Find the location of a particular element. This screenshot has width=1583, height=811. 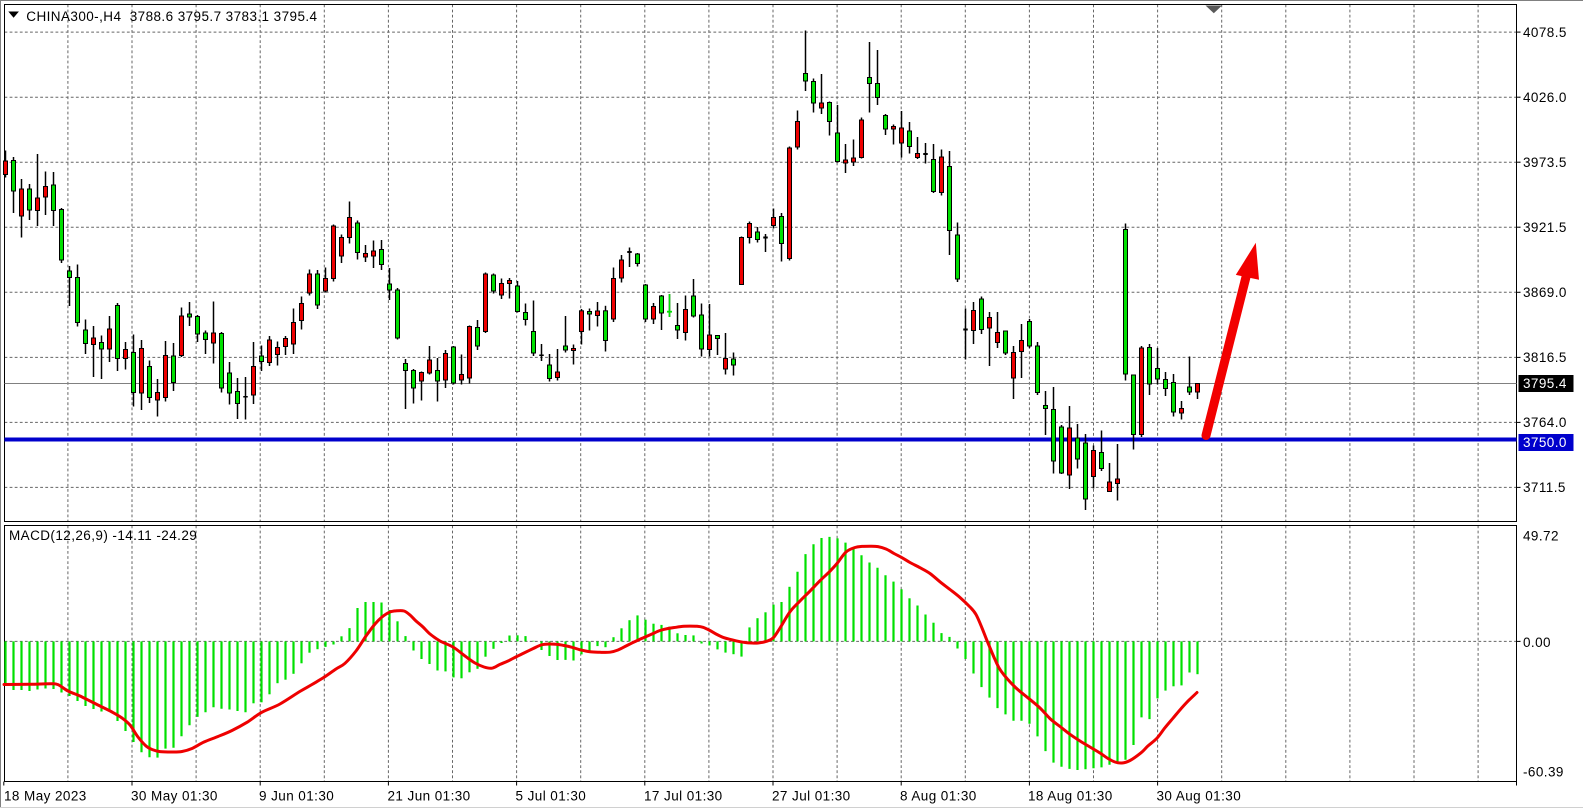

svg-text: 0.00 is located at coordinates (1537, 642).